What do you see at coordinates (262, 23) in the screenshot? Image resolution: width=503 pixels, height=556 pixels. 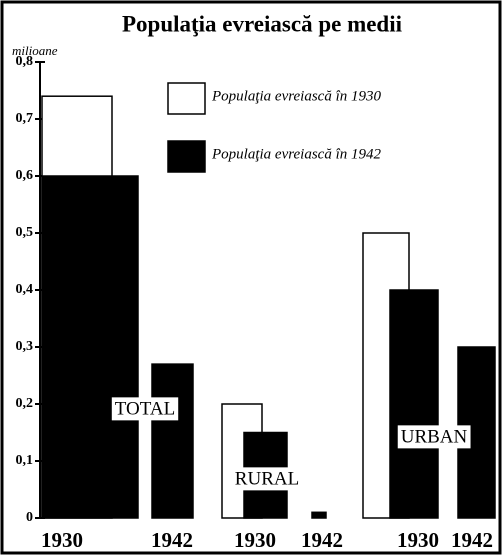 I see `chart-title: Populaţia evreiască pe medii` at bounding box center [262, 23].